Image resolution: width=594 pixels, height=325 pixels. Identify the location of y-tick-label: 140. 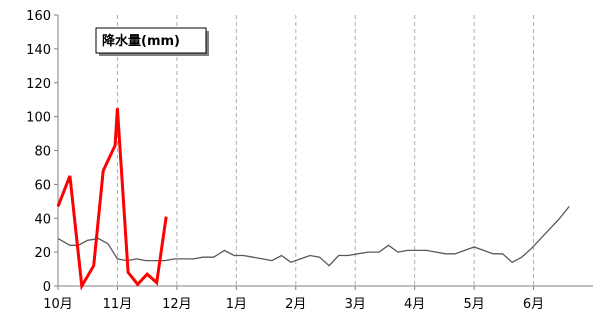
(38, 50).